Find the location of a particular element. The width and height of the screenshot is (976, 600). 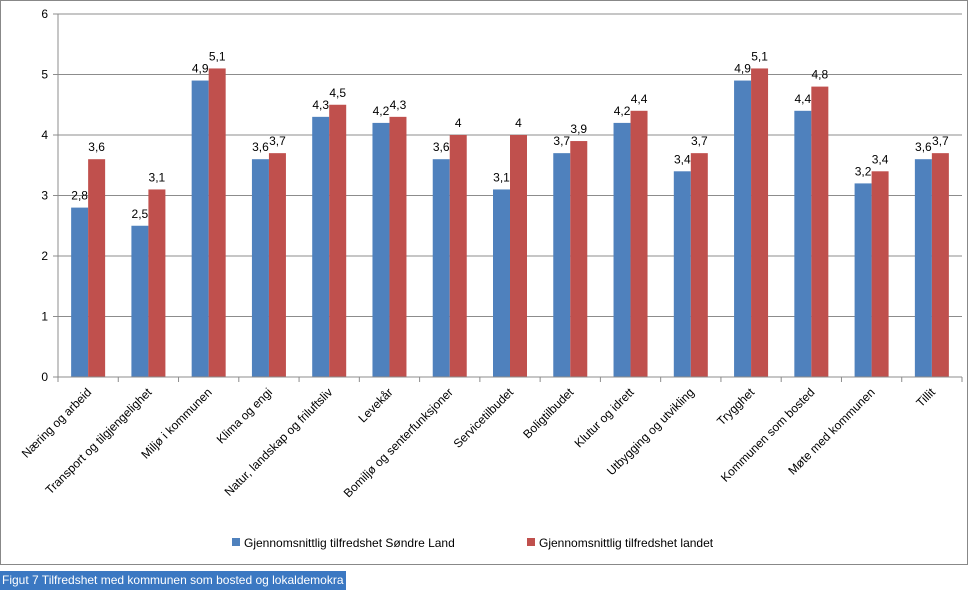

value-label: 4,5 is located at coordinates (337, 93).